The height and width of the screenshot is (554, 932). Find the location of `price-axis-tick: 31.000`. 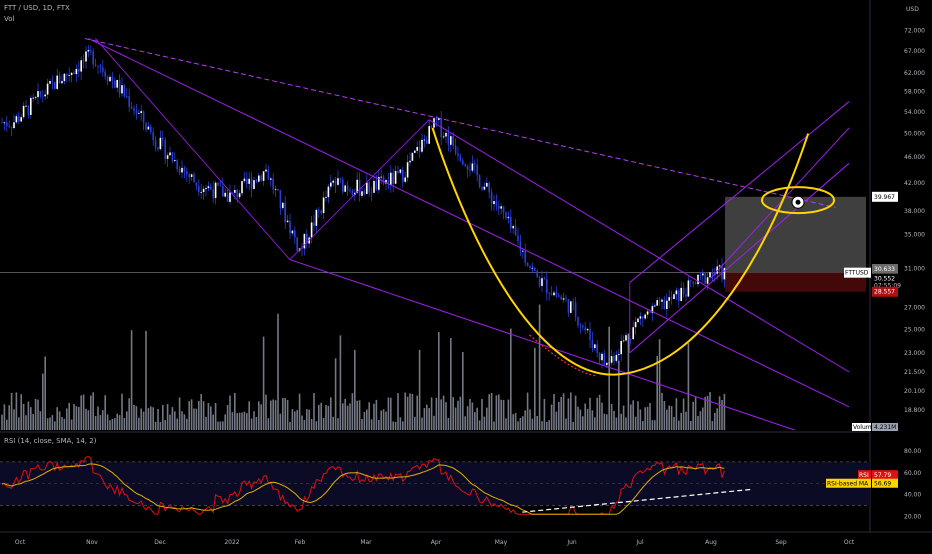

price-axis-tick: 31.000 is located at coordinates (914, 269).